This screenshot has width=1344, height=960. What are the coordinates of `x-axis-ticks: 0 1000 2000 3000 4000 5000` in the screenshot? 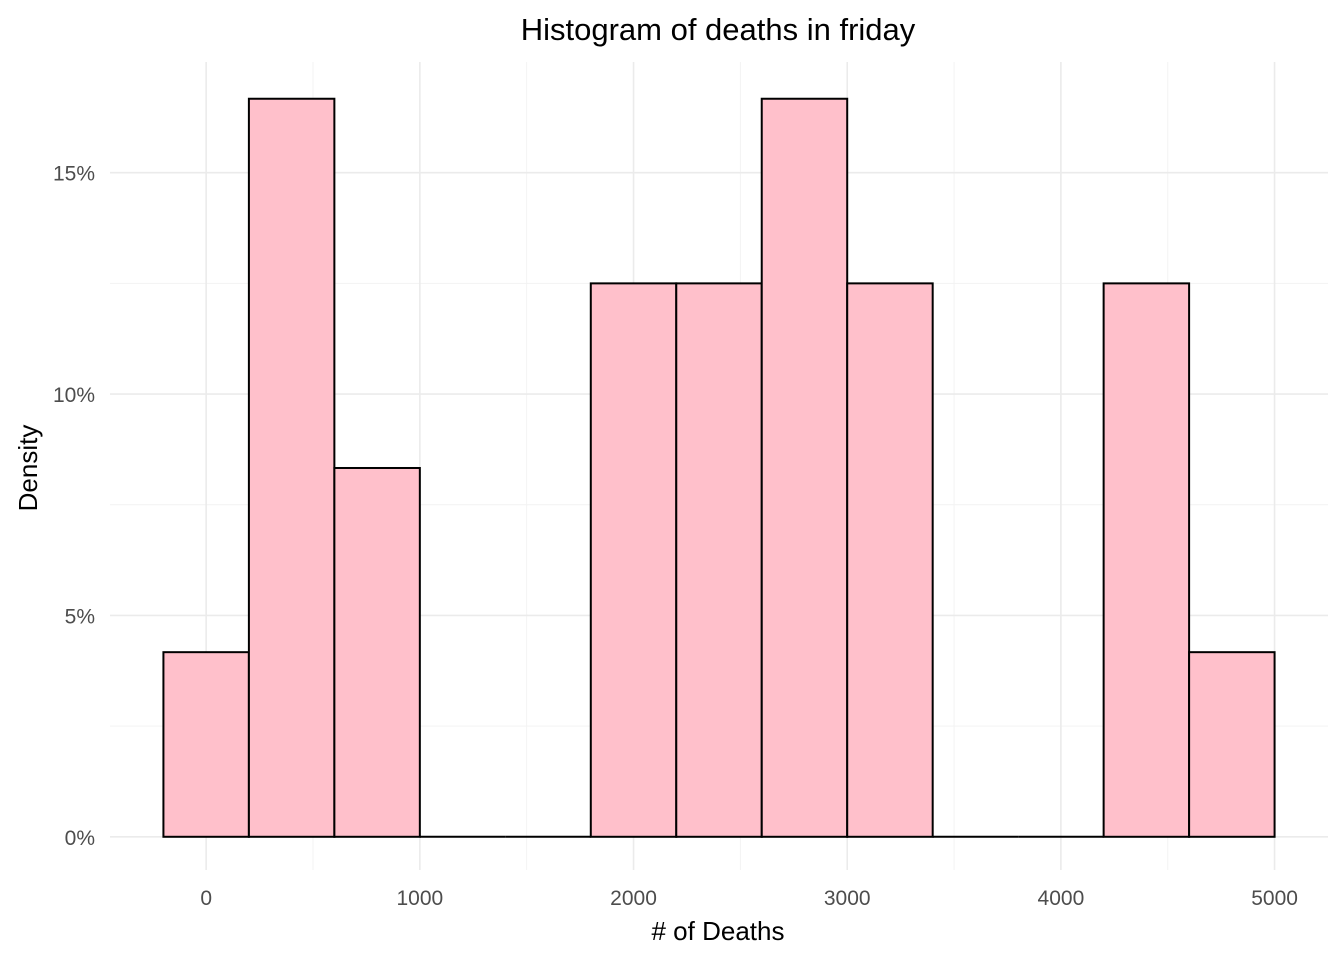 It's located at (749, 898).